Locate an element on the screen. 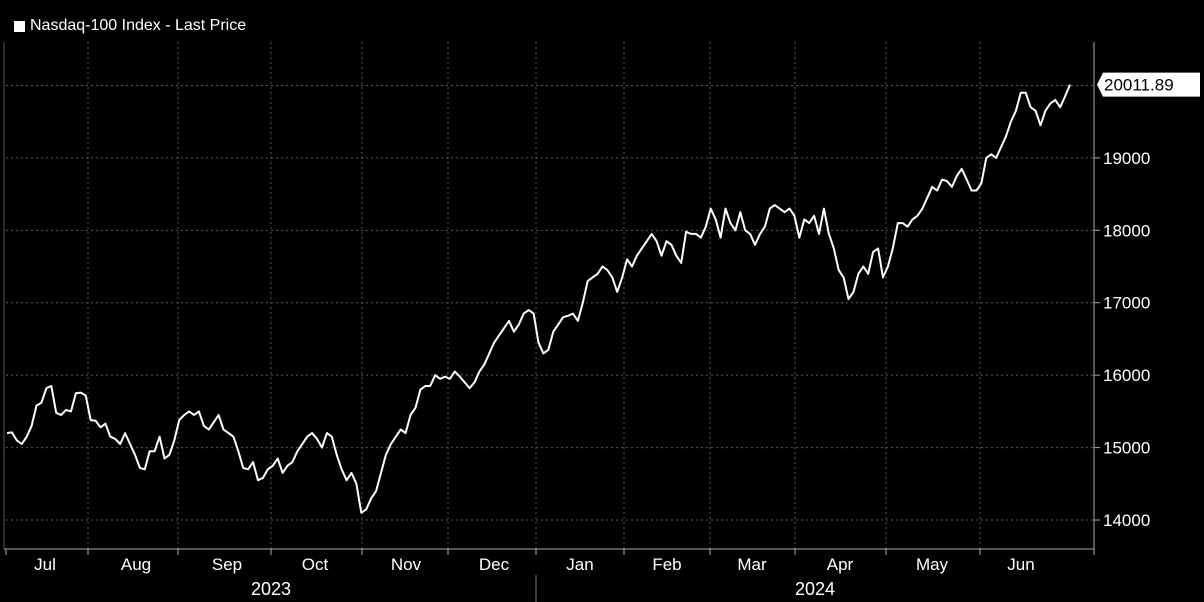 The image size is (1204, 602). legend-label: Nasdaq-100 Index - Last Price is located at coordinates (138, 25).